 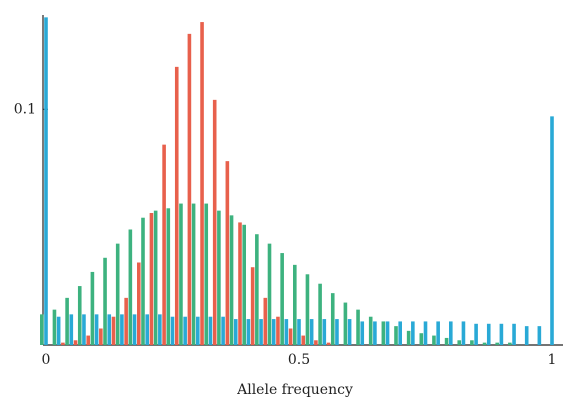 I want to click on x-tick-label: 0, so click(x=46, y=360).